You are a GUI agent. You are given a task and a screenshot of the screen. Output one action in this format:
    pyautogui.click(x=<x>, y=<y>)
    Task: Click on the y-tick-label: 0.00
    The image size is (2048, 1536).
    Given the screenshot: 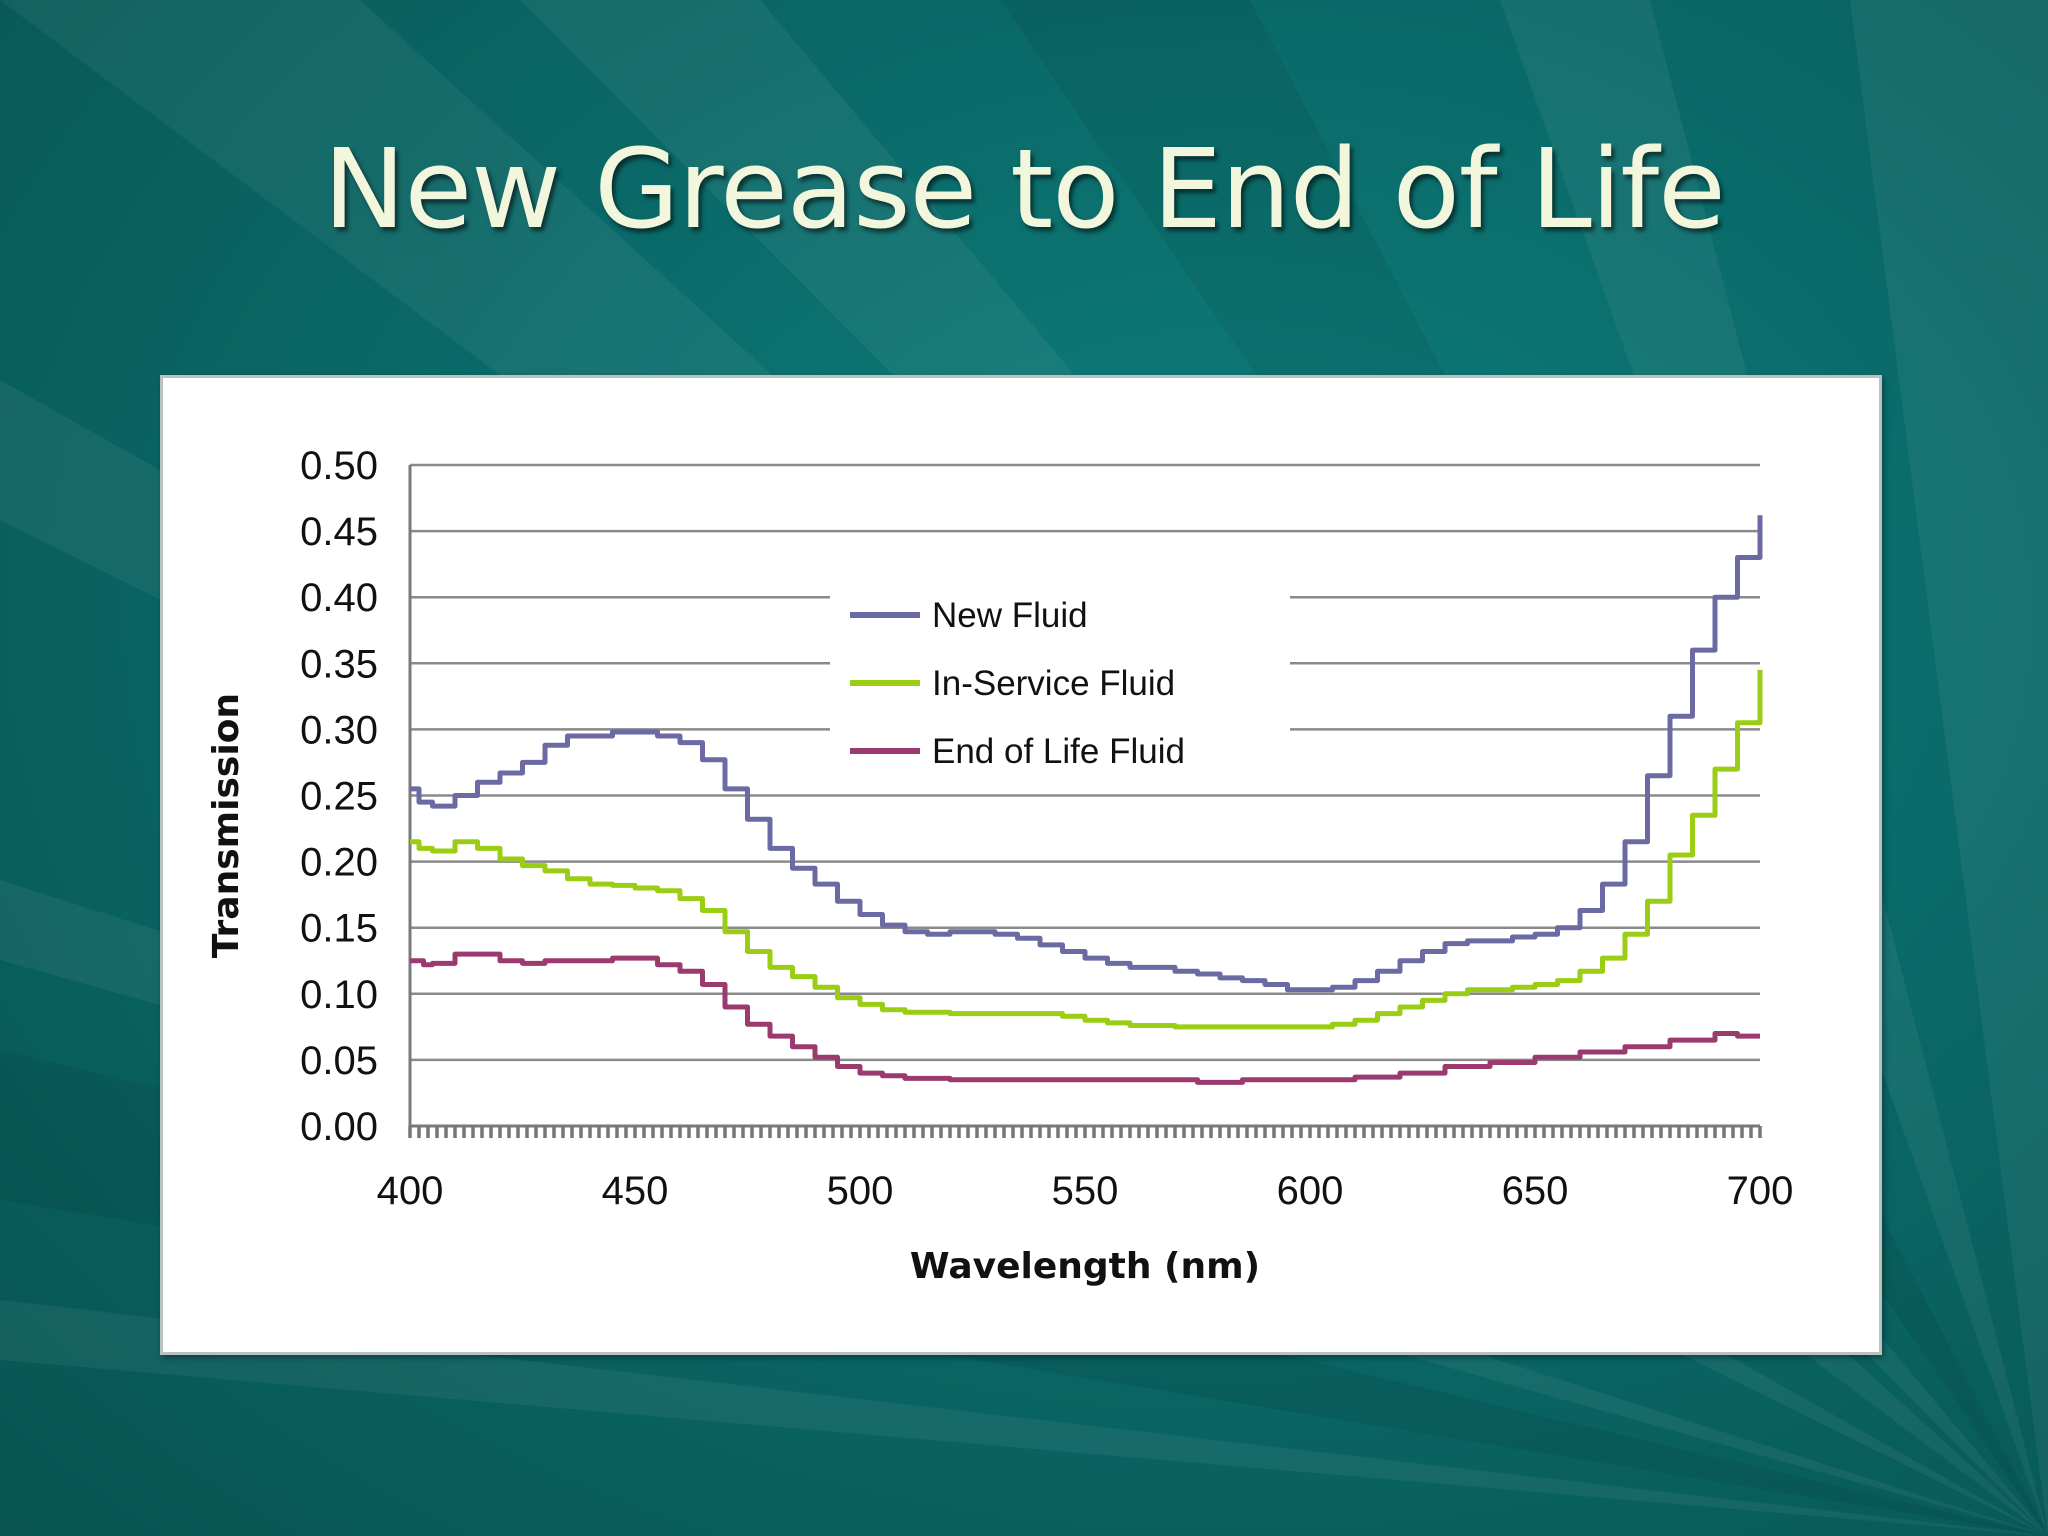 What is the action you would take?
    pyautogui.click(x=339, y=1127)
    